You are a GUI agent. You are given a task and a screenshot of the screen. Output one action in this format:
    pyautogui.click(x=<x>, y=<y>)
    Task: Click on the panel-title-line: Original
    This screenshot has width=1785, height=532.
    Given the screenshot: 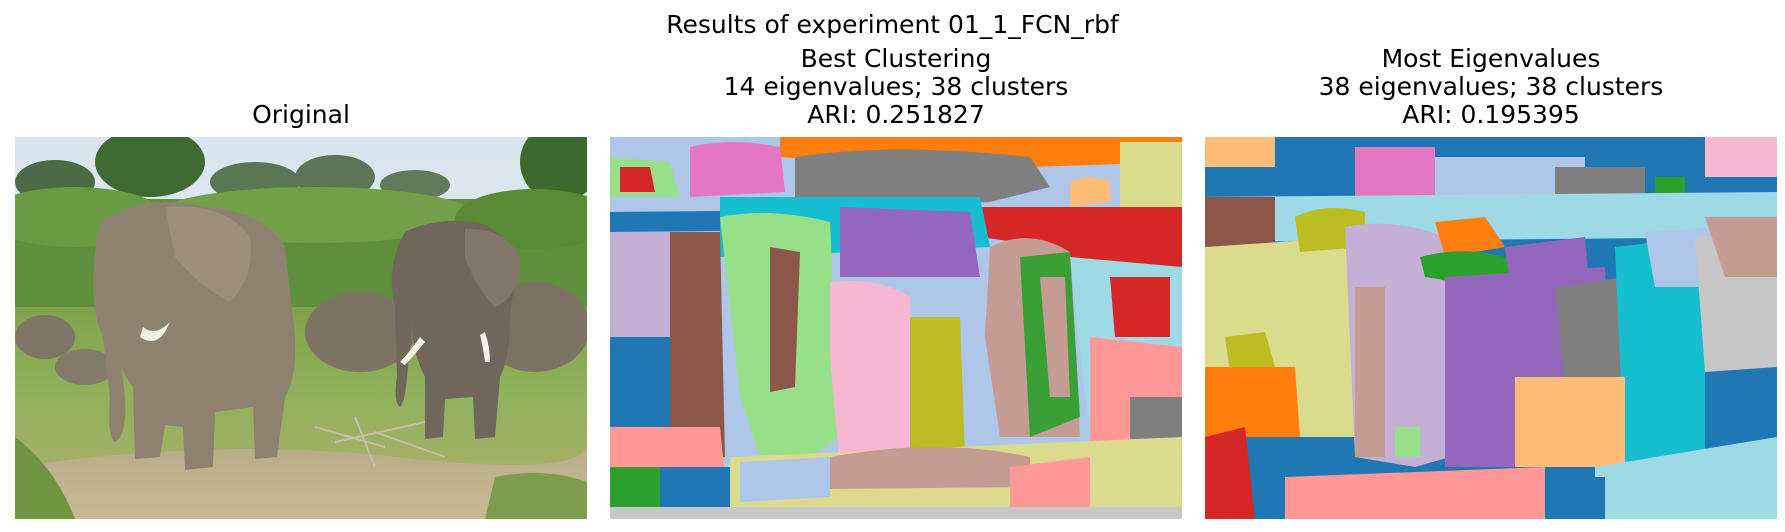 What is the action you would take?
    pyautogui.click(x=301, y=114)
    